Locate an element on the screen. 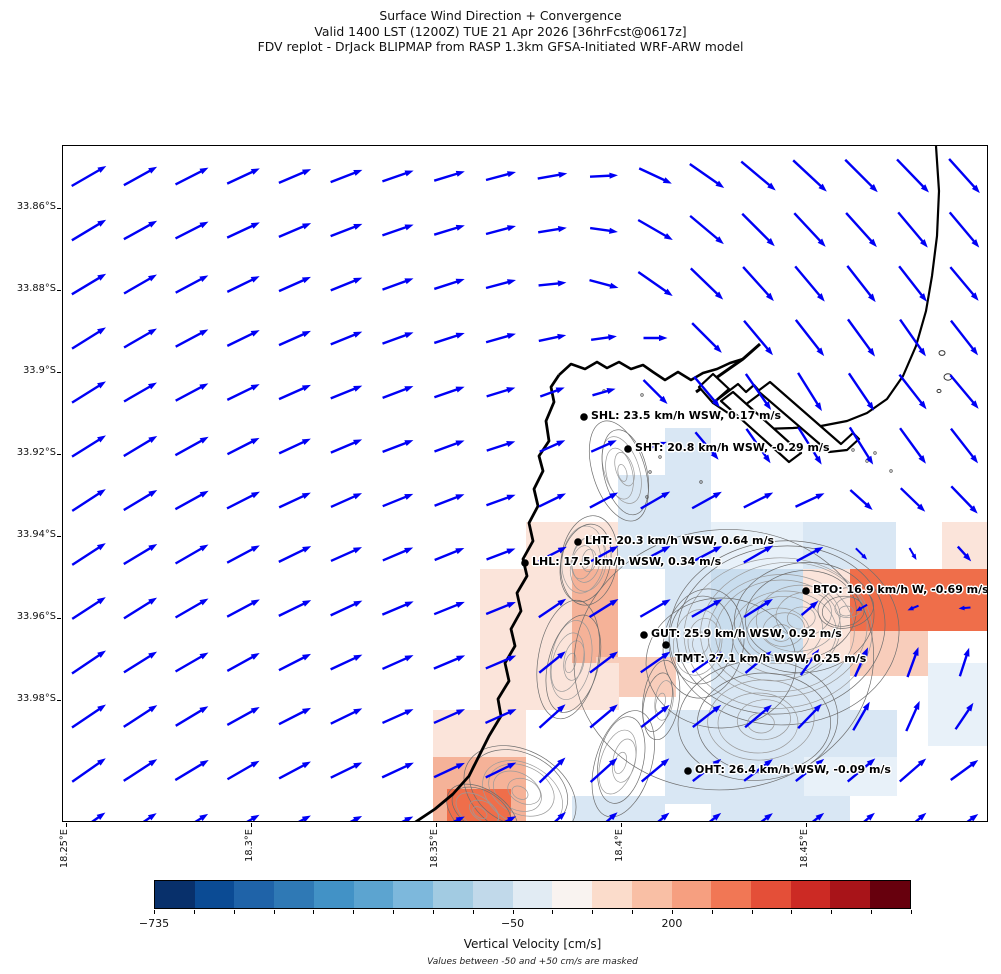 The height and width of the screenshot is (974, 1001). station-dot-sht is located at coordinates (628, 449).